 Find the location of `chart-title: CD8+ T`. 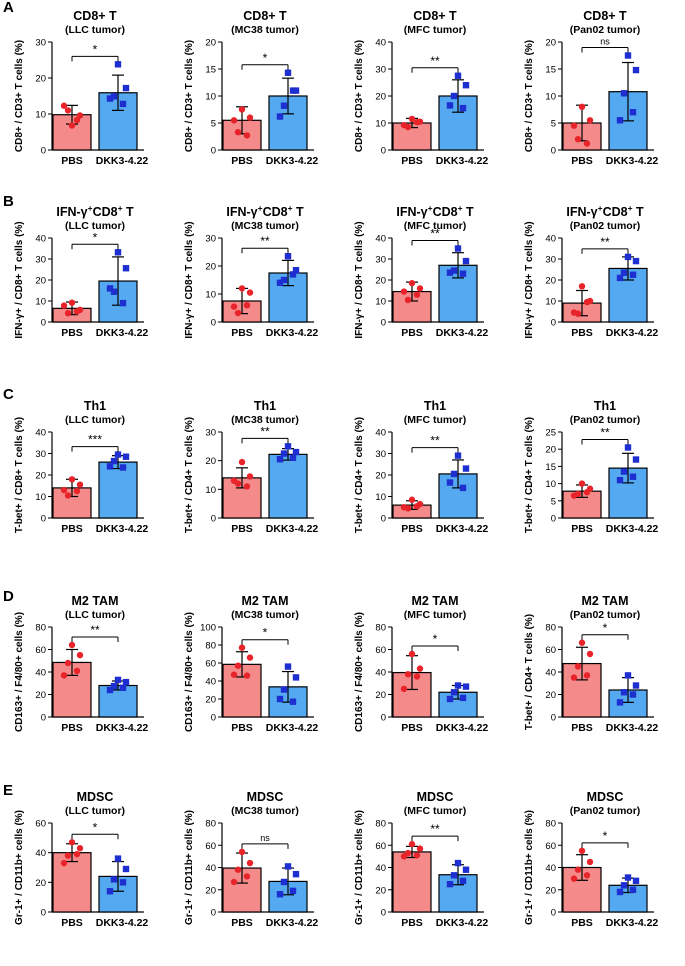

chart-title: CD8+ T is located at coordinates (265, 16).